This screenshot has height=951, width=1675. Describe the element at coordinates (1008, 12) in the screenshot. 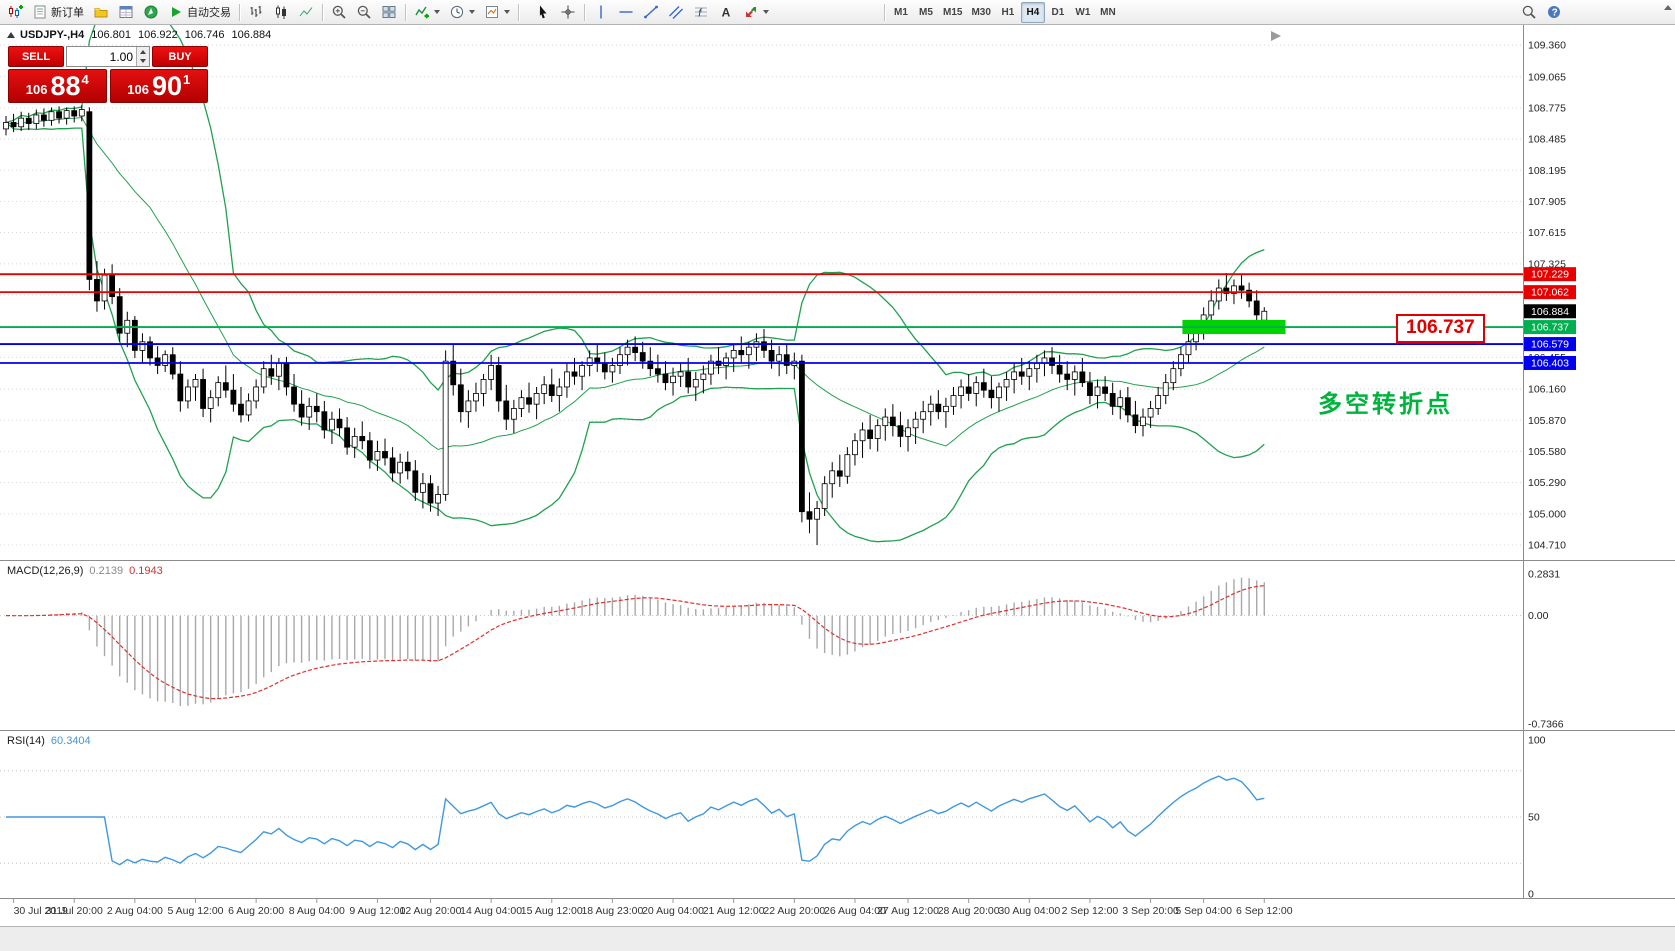

I see `timeframe-h1: H1` at that location.